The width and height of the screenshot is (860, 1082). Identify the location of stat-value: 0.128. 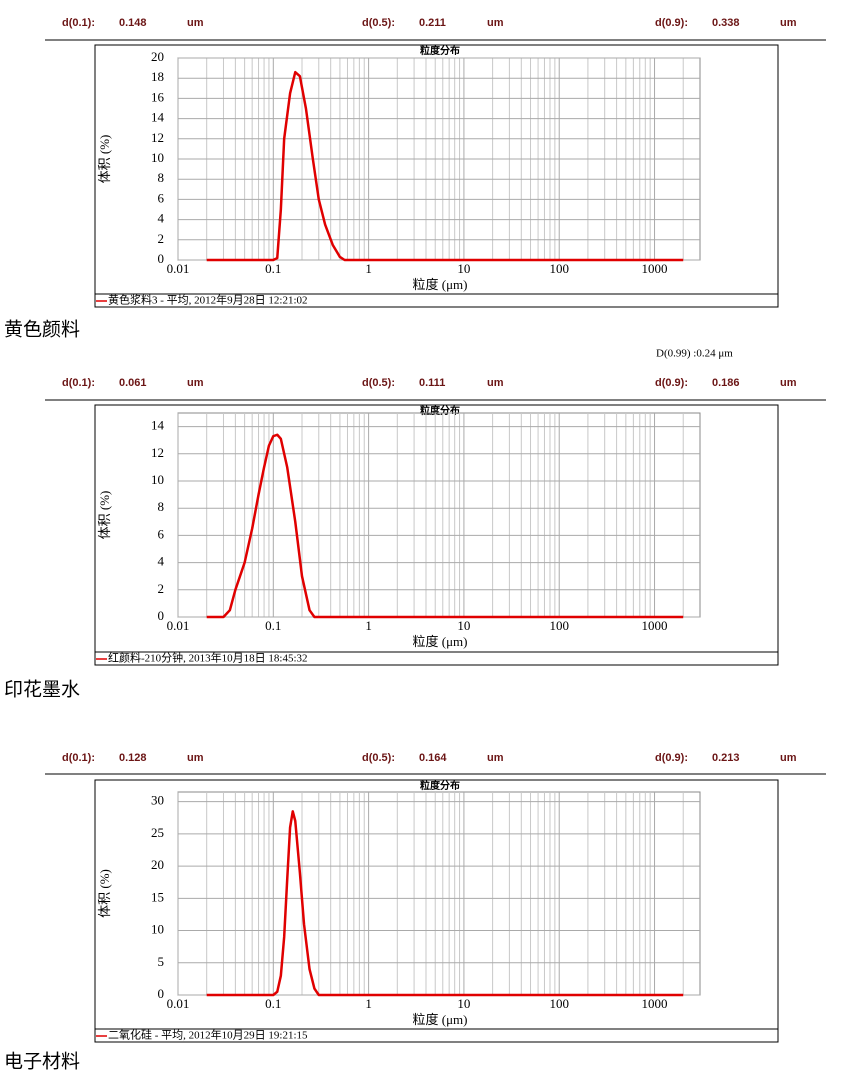
(133, 758).